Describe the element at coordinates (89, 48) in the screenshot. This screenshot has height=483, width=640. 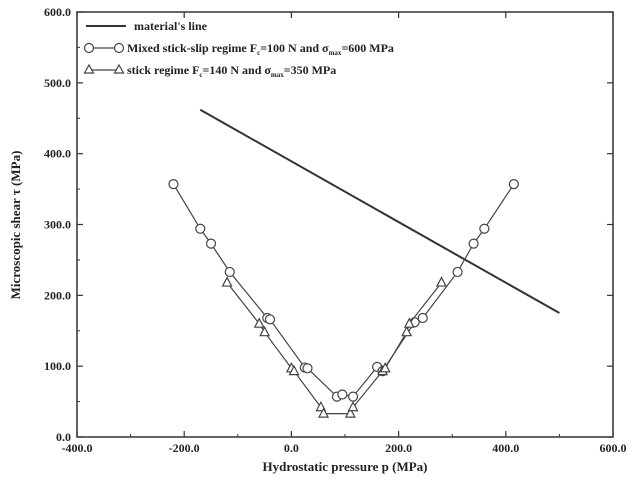
I see `legend-marker-circle-left` at that location.